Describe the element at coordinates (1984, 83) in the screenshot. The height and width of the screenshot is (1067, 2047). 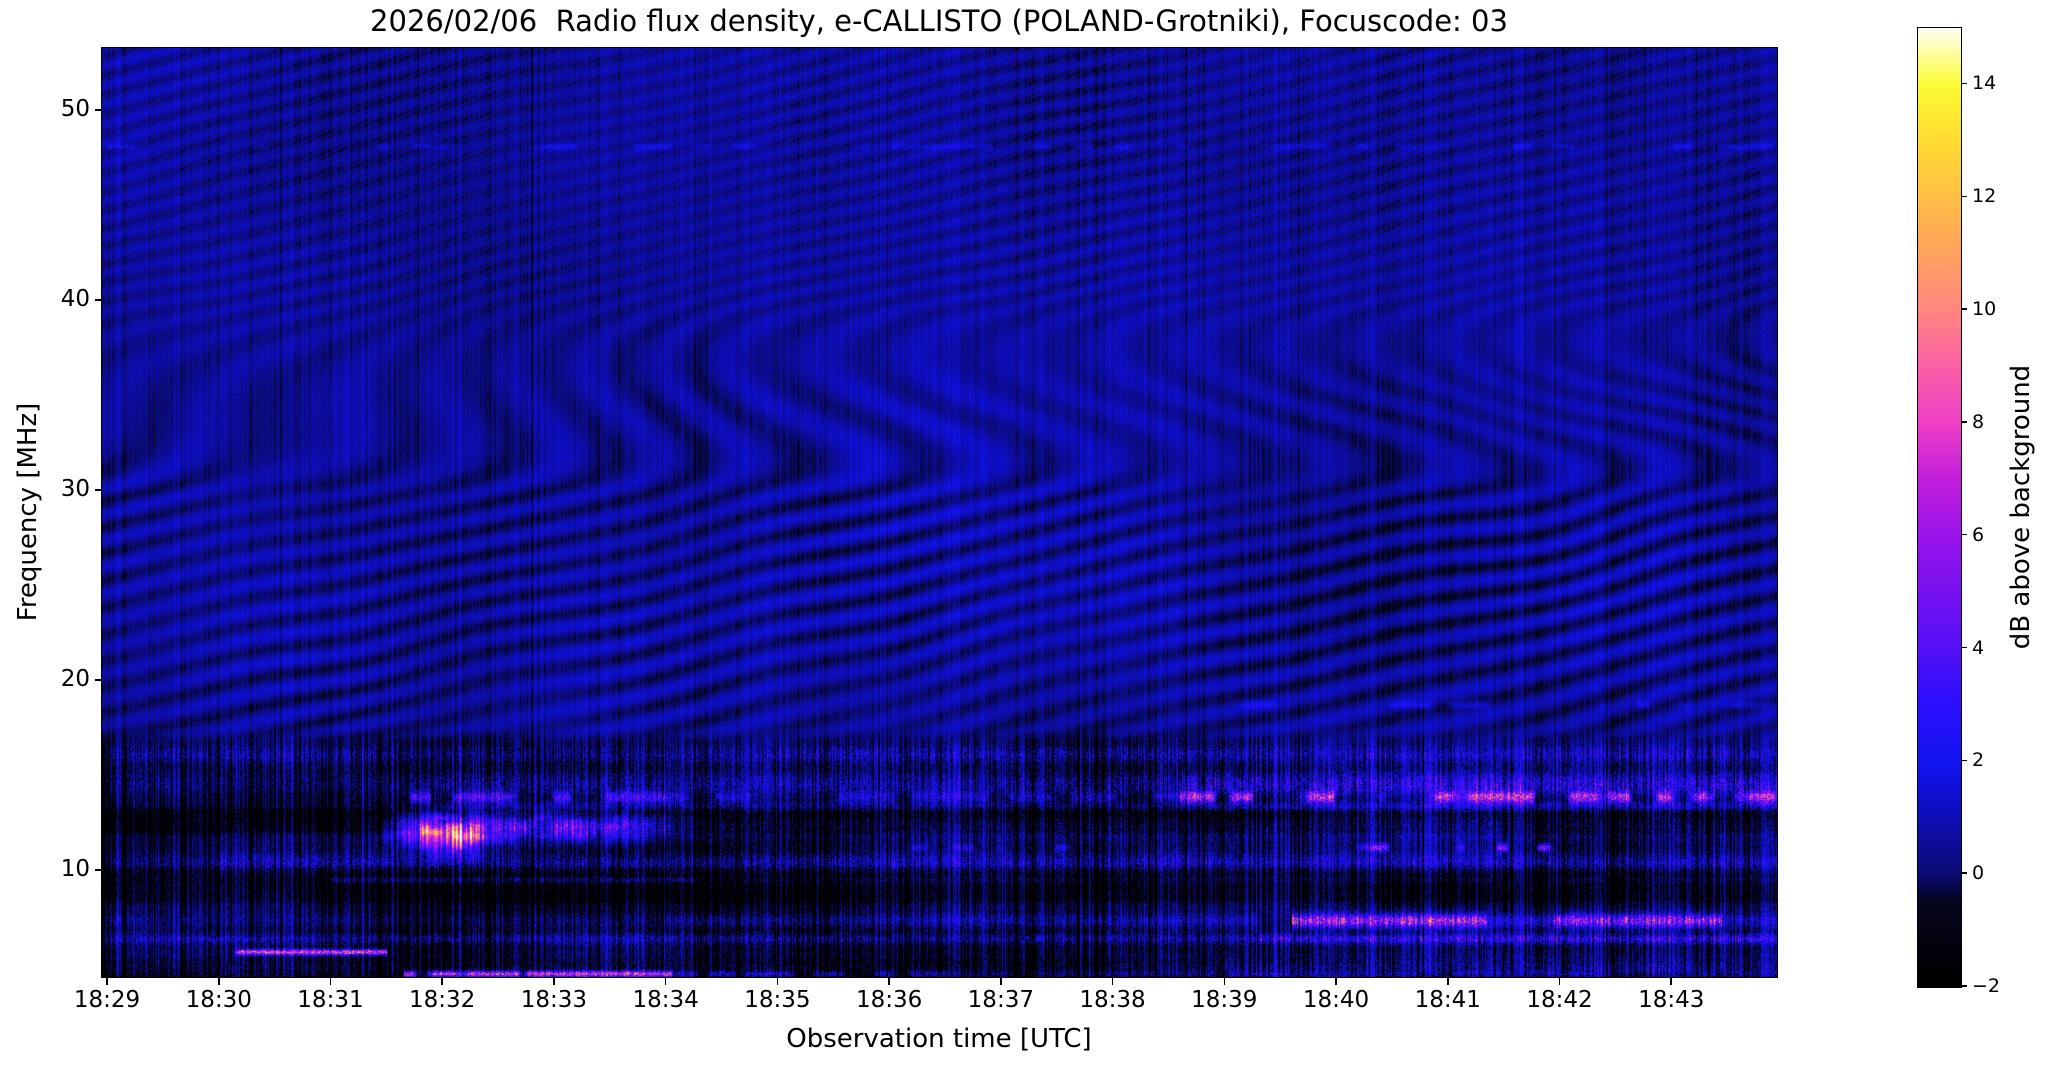
I see `colorbar-tick-label: 14` at that location.